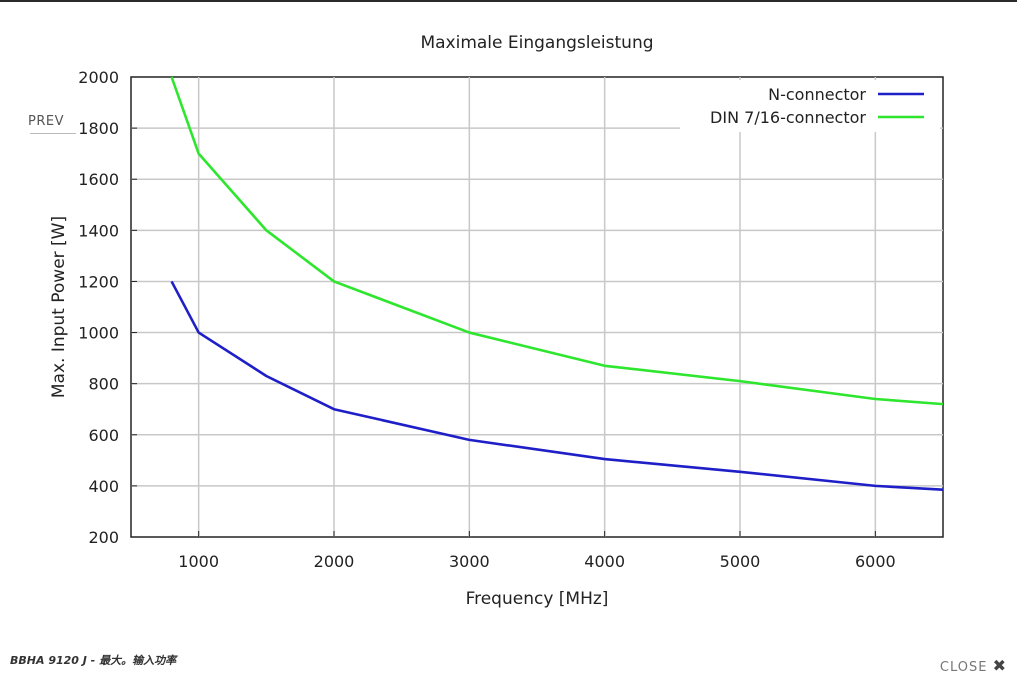  What do you see at coordinates (53, 133) in the screenshot?
I see `prev-underline` at bounding box center [53, 133].